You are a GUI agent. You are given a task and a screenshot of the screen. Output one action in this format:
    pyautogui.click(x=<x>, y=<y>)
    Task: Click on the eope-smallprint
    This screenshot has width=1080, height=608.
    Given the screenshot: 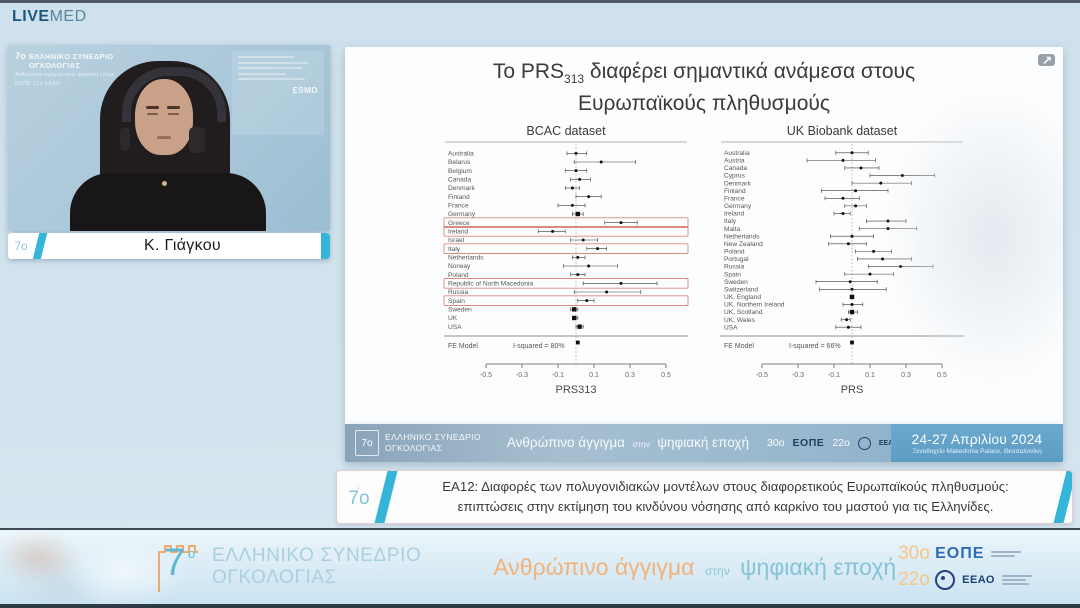 What is the action you would take?
    pyautogui.click(x=1006, y=554)
    